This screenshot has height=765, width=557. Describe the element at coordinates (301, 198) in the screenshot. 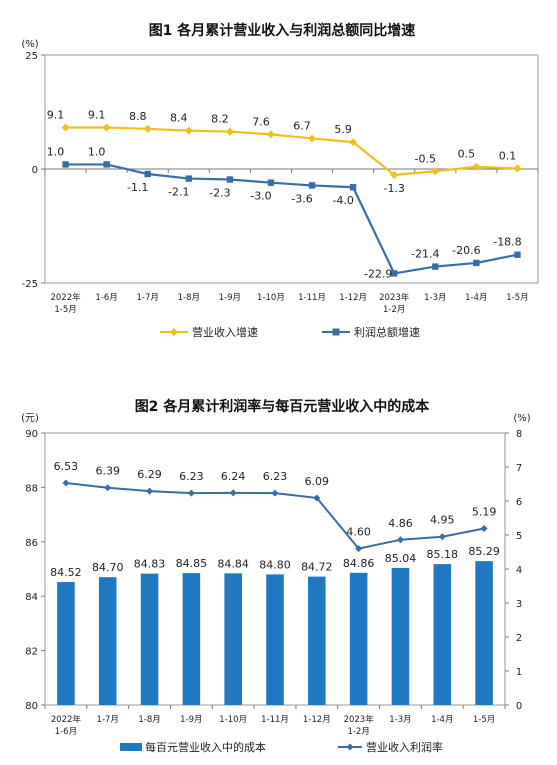

I see `series-profit-growth-data-label: -3.6` at that location.